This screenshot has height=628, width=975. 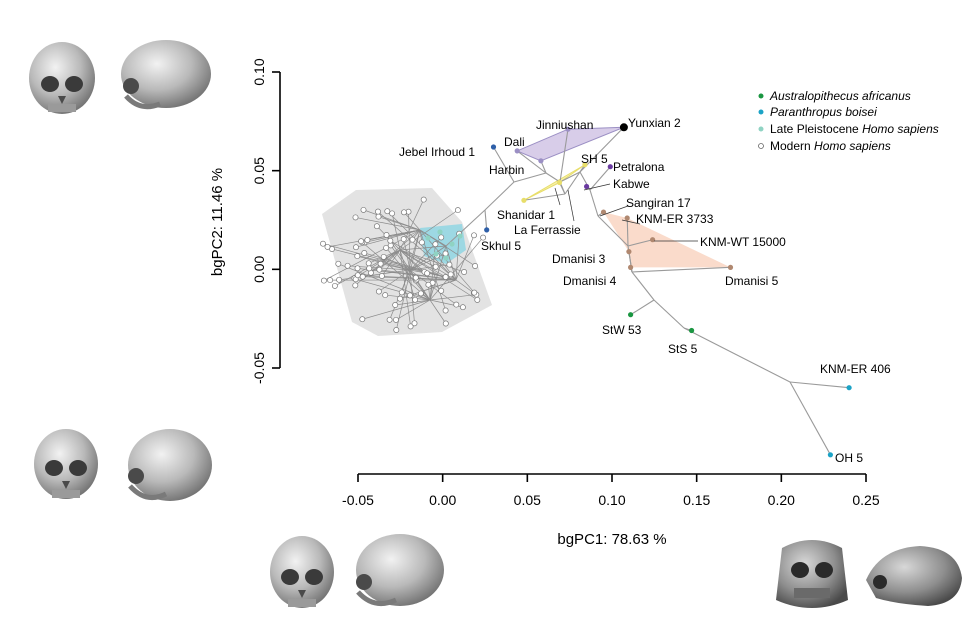 I want to click on legend-item-paranthropus: Paranthropus boisei, so click(x=817, y=112).